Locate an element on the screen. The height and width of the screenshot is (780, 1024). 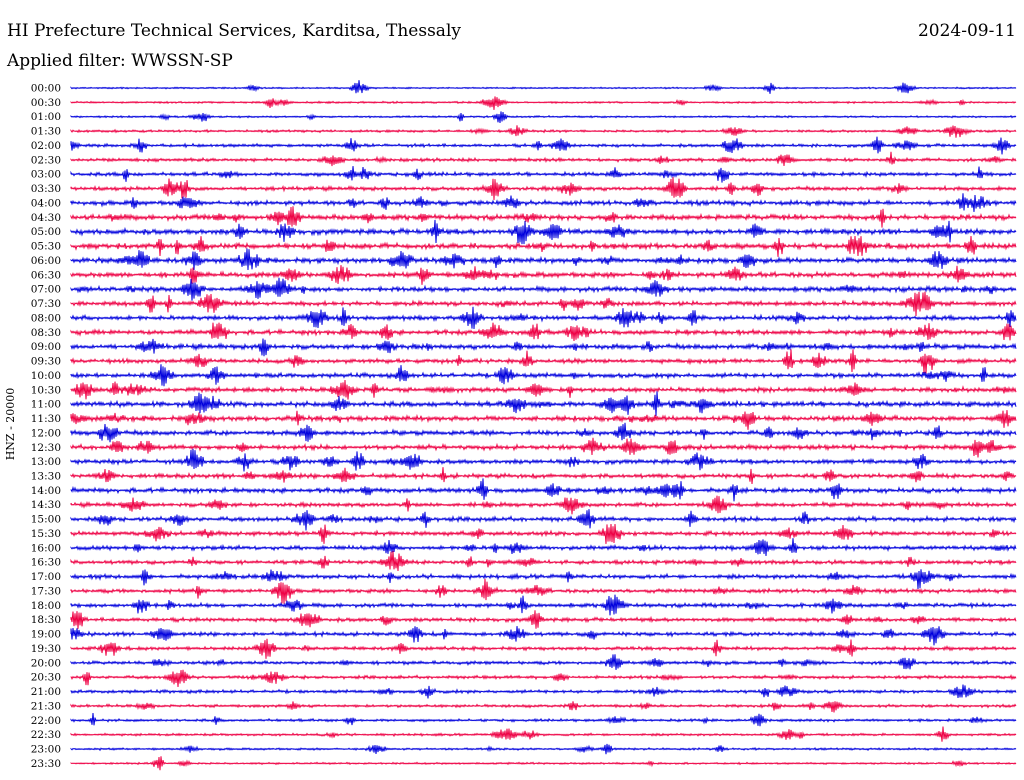
row-label: 17:30 is located at coordinates (46, 591).